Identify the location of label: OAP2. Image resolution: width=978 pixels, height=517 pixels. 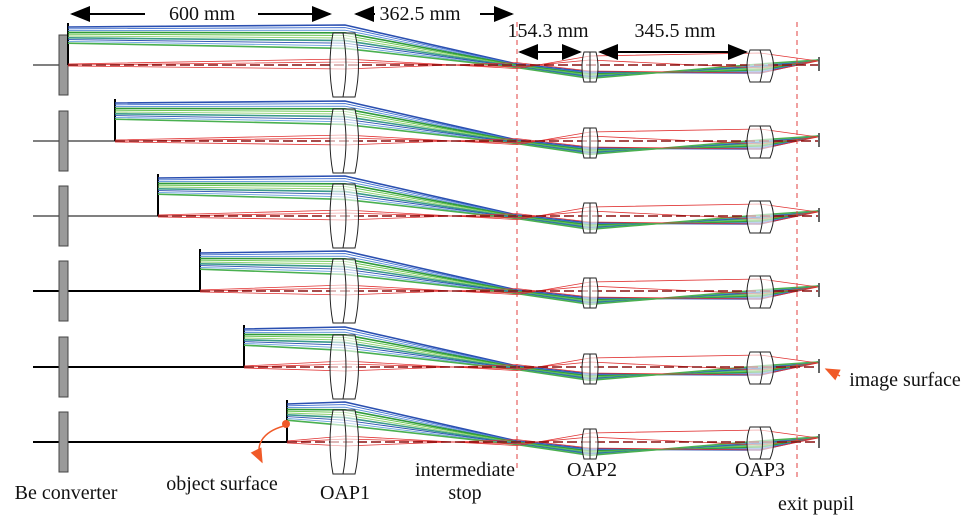
(592, 470).